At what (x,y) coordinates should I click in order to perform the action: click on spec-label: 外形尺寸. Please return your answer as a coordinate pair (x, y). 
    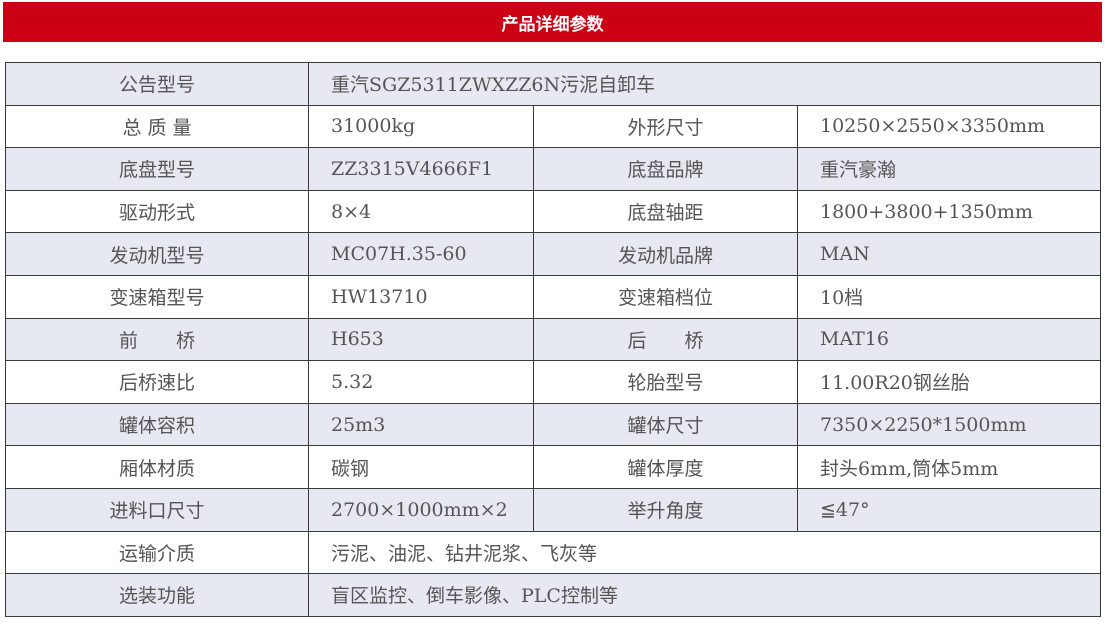
    Looking at the image, I should click on (665, 126).